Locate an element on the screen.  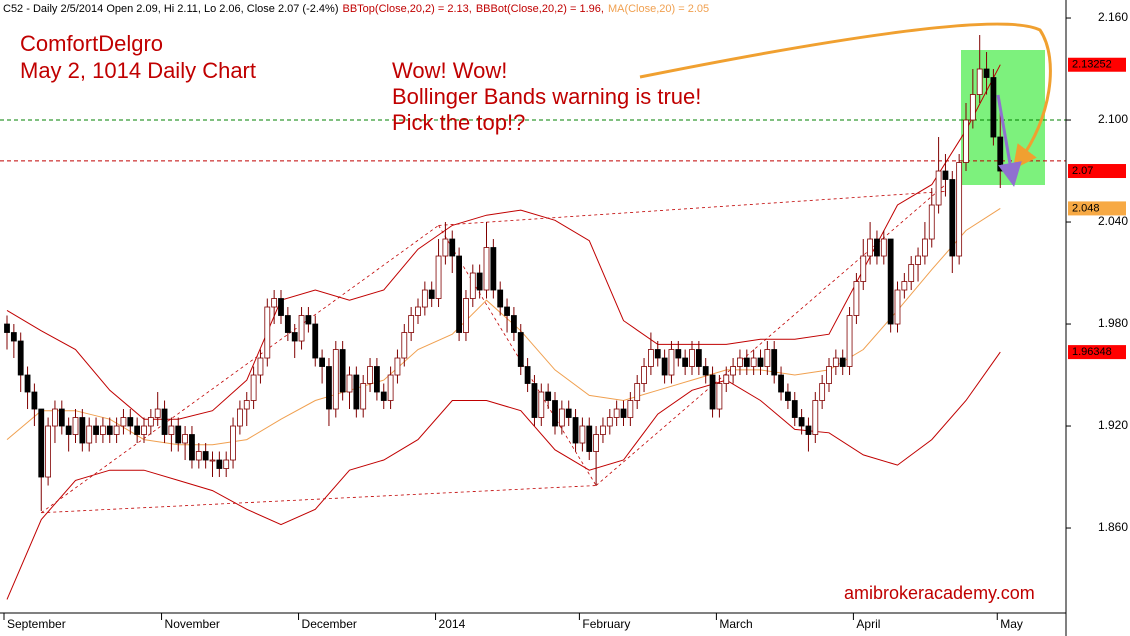
y-tick-label: 1.860 is located at coordinates (1113, 527).